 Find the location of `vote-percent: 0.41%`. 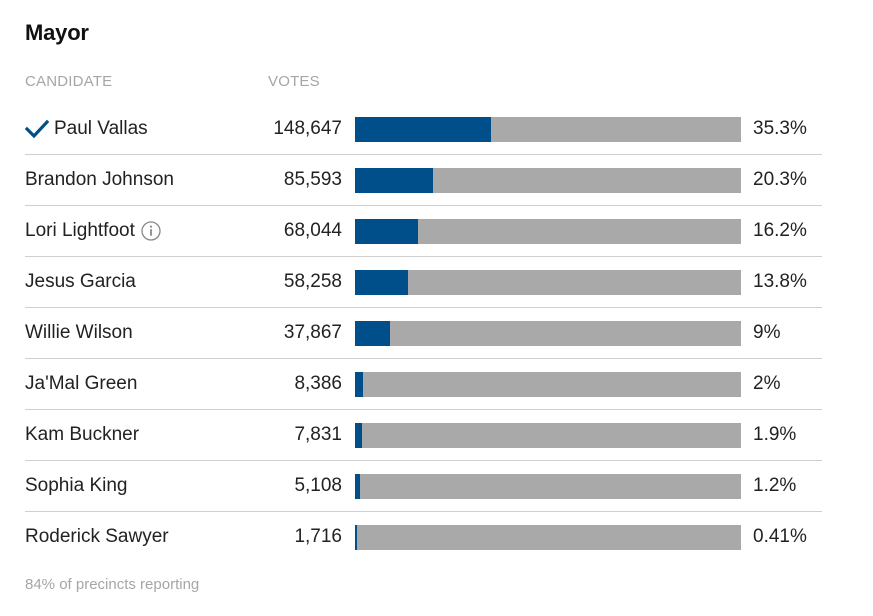

vote-percent: 0.41% is located at coordinates (780, 536).